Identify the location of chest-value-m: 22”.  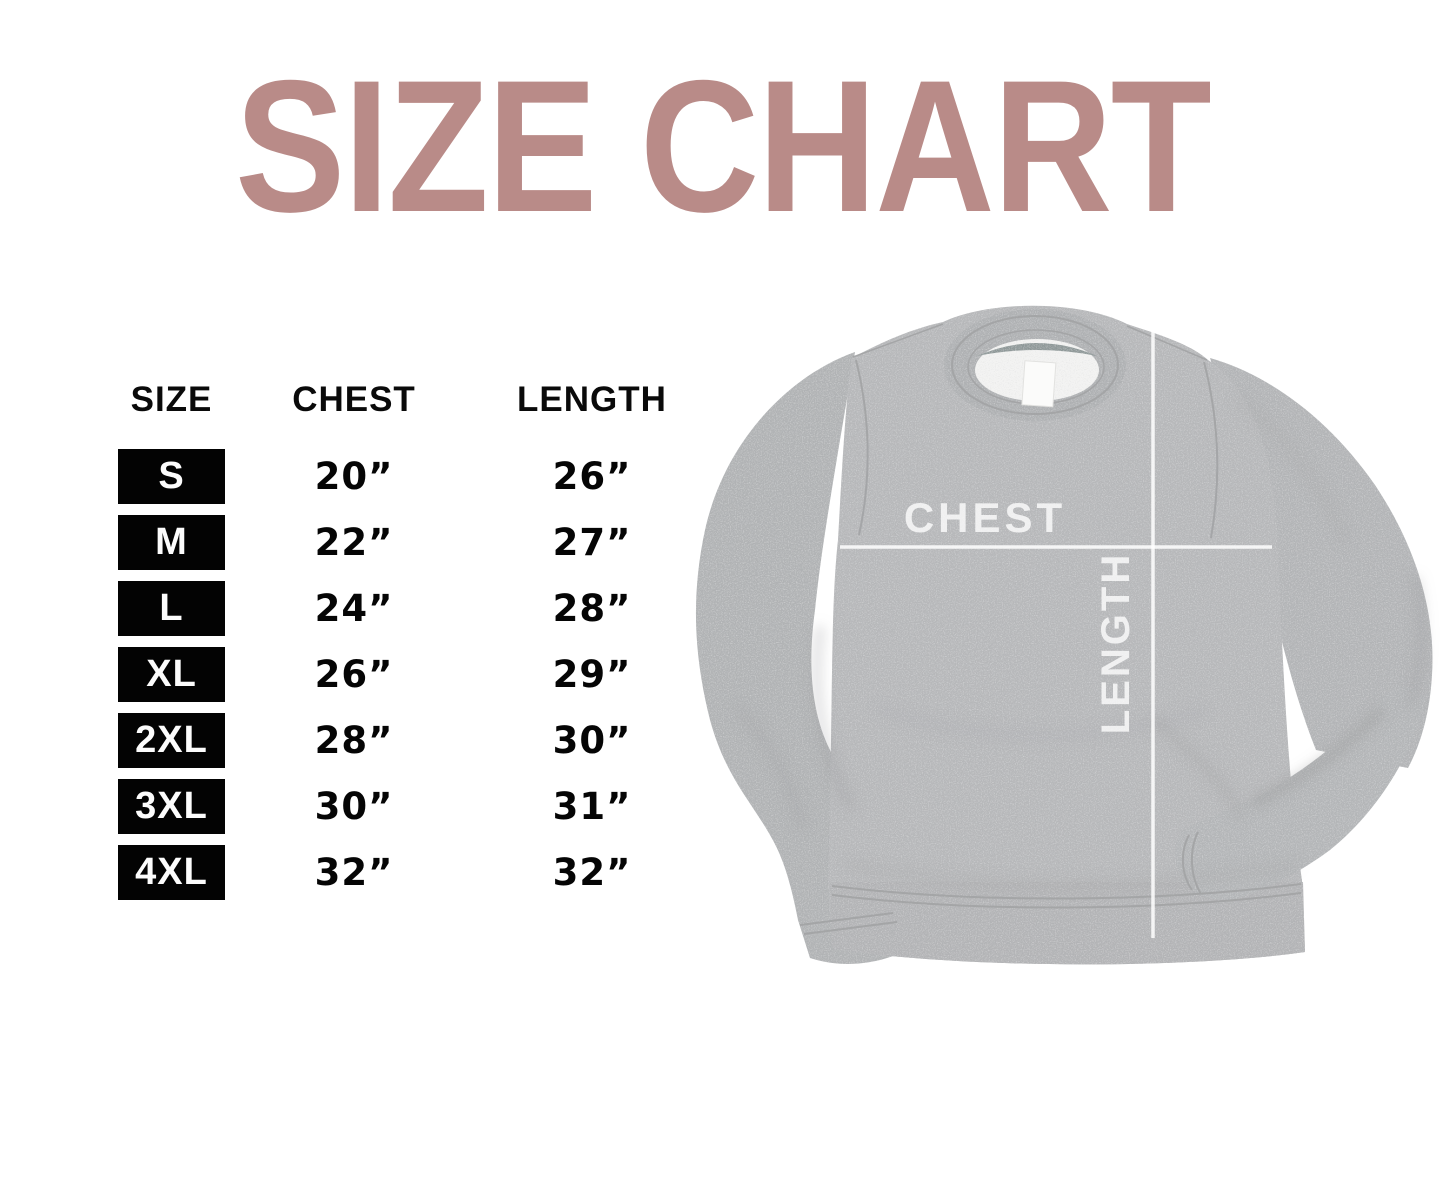
(354, 542).